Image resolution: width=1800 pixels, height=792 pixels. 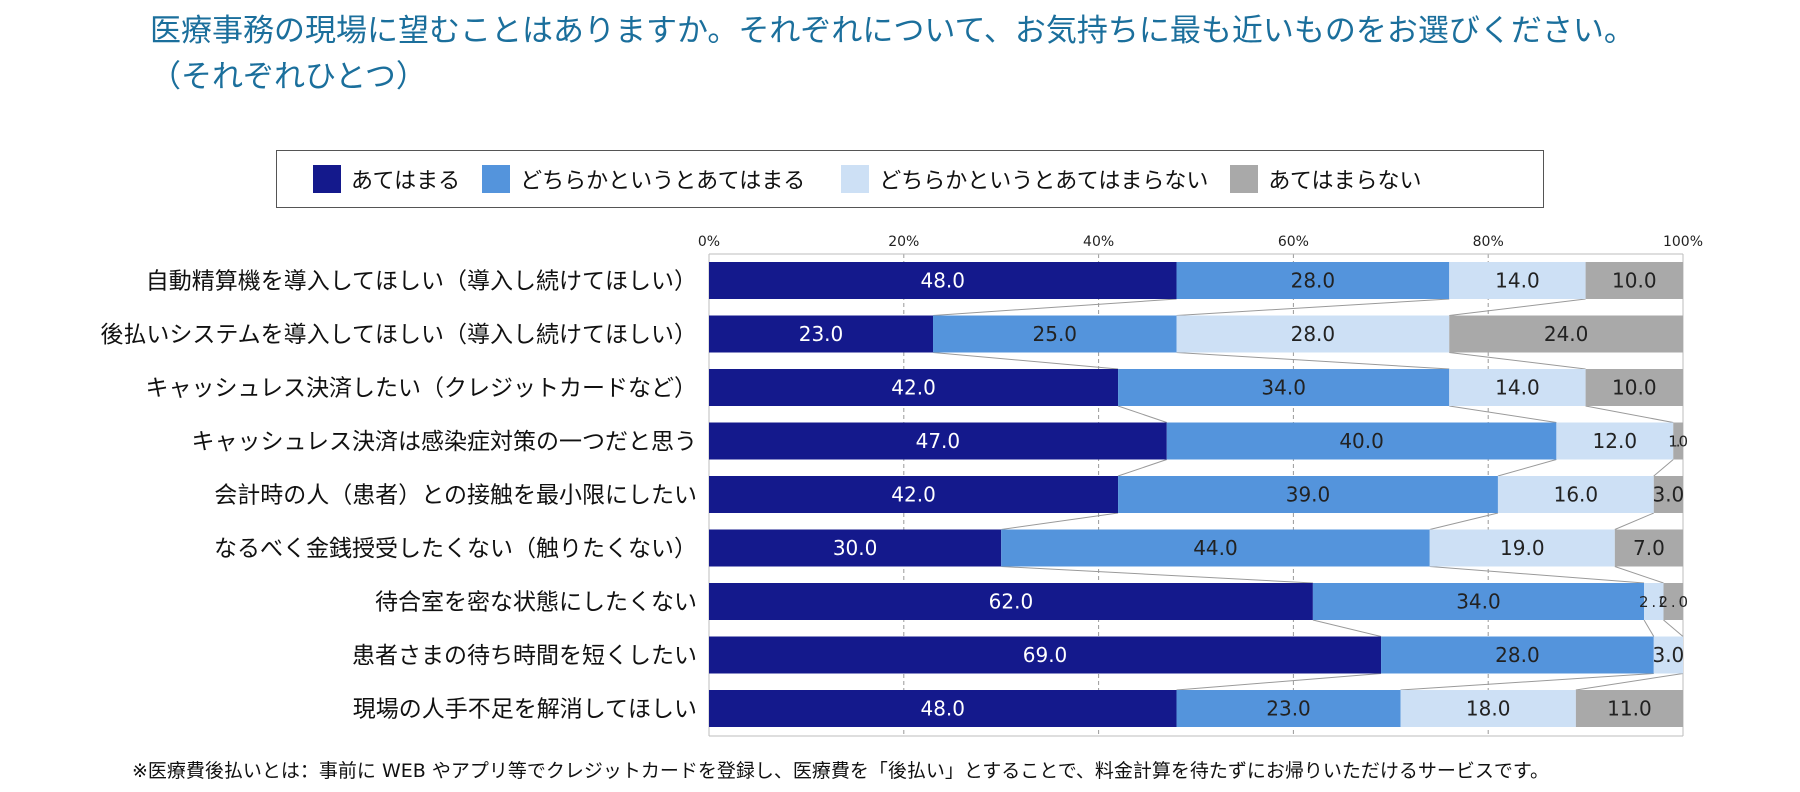 I want to click on bar-value-label: 47.0, so click(x=938, y=441).